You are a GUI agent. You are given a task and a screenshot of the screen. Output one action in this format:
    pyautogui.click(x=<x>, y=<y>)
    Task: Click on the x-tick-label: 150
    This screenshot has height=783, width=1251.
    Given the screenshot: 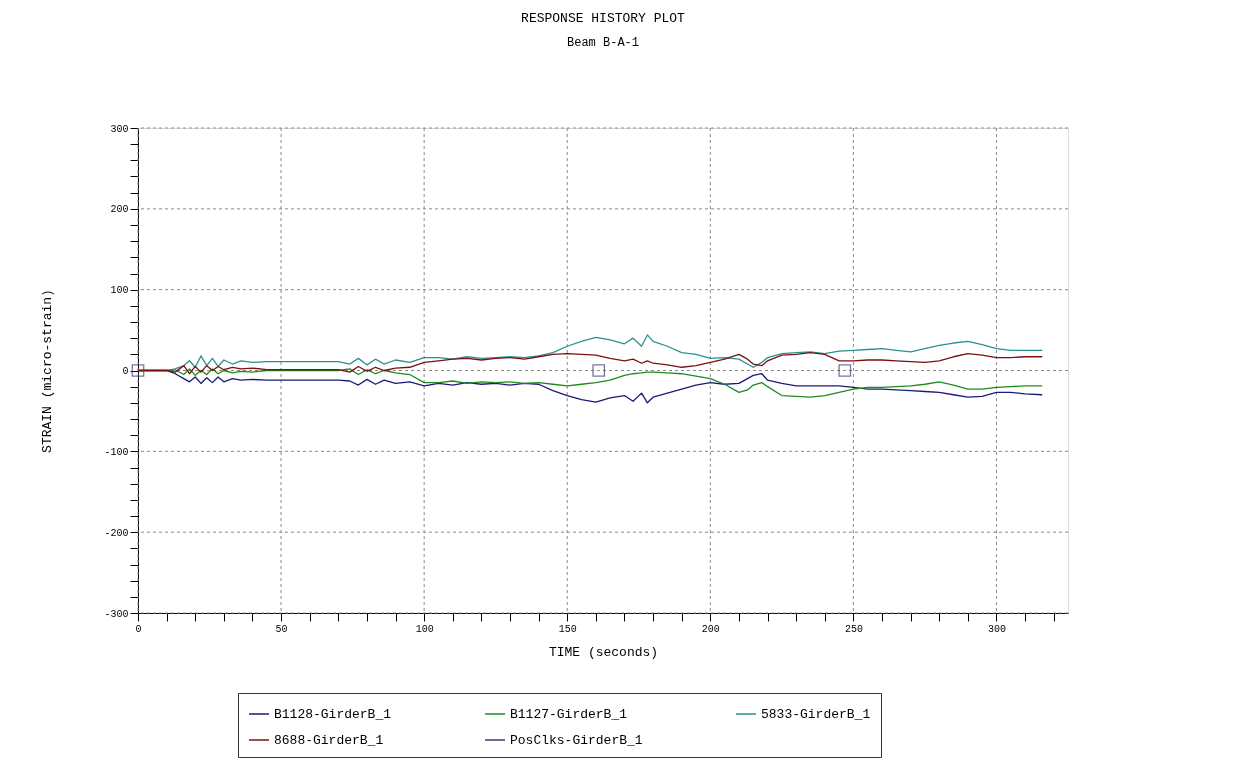 What is the action you would take?
    pyautogui.click(x=567, y=629)
    